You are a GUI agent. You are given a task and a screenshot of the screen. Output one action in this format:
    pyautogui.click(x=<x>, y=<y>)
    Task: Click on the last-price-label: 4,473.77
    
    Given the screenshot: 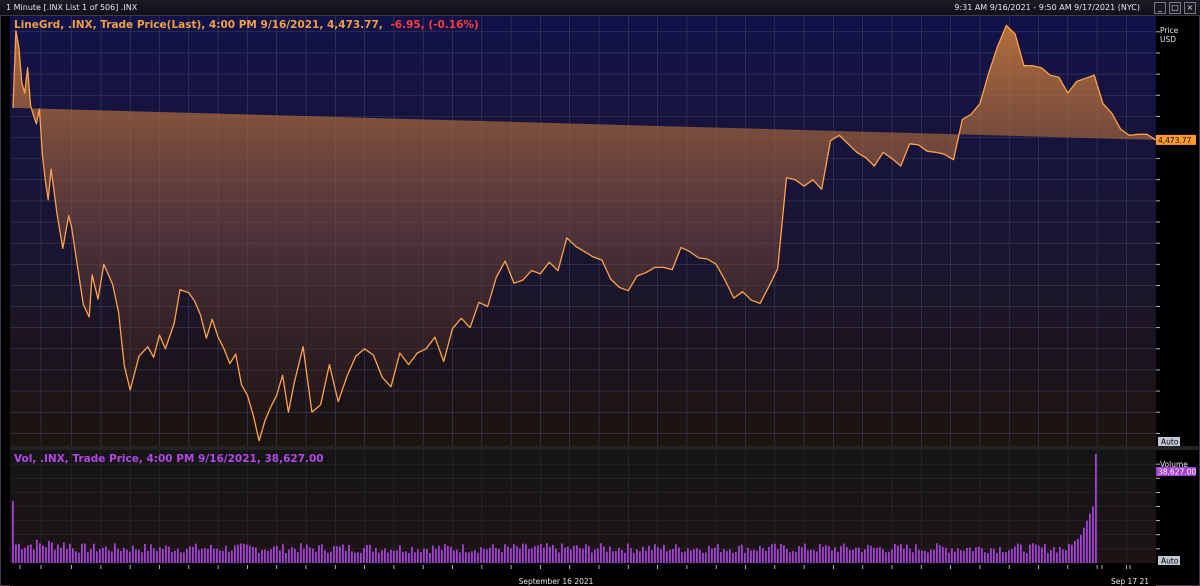 What is the action you would take?
    pyautogui.click(x=1175, y=140)
    